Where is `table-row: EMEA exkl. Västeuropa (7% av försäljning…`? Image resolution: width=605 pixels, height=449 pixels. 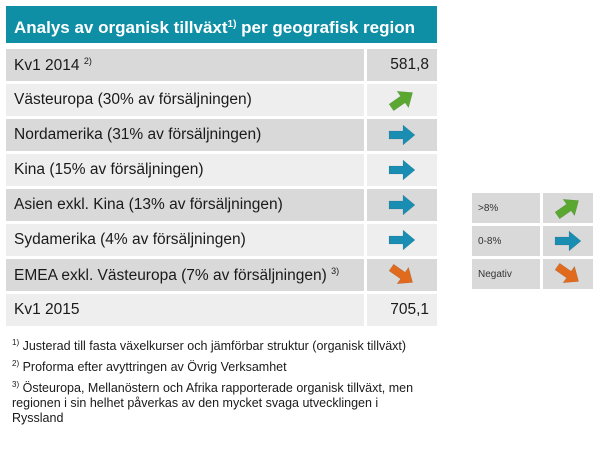
table-row: EMEA exkl. Västeuropa (7% av försäljning… is located at coordinates (221, 275).